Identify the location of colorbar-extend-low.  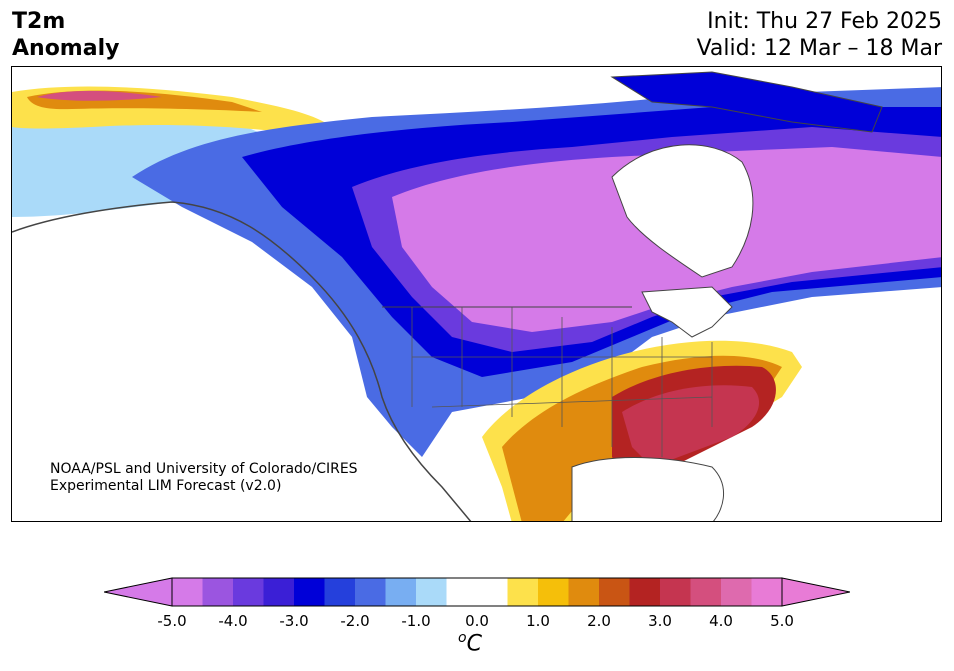
(138, 592).